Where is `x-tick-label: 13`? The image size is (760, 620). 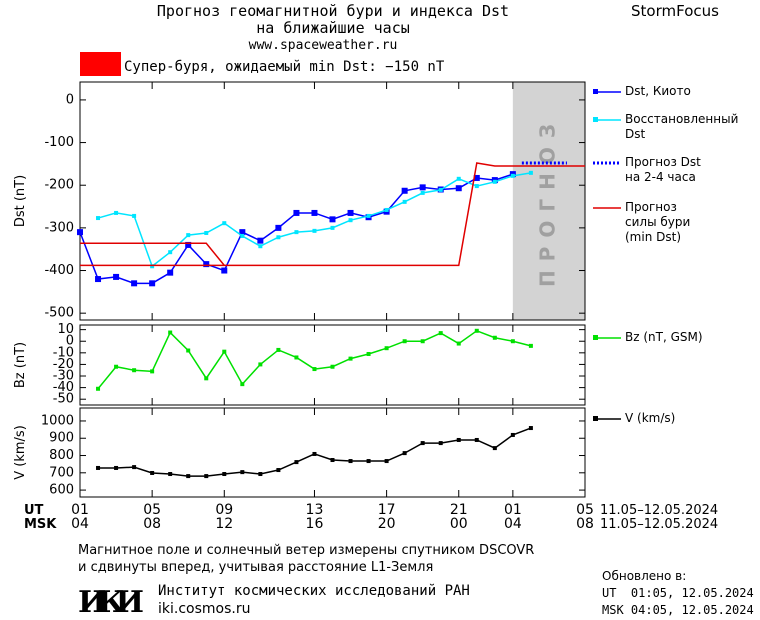
x-tick-label: 13 is located at coordinates (315, 510).